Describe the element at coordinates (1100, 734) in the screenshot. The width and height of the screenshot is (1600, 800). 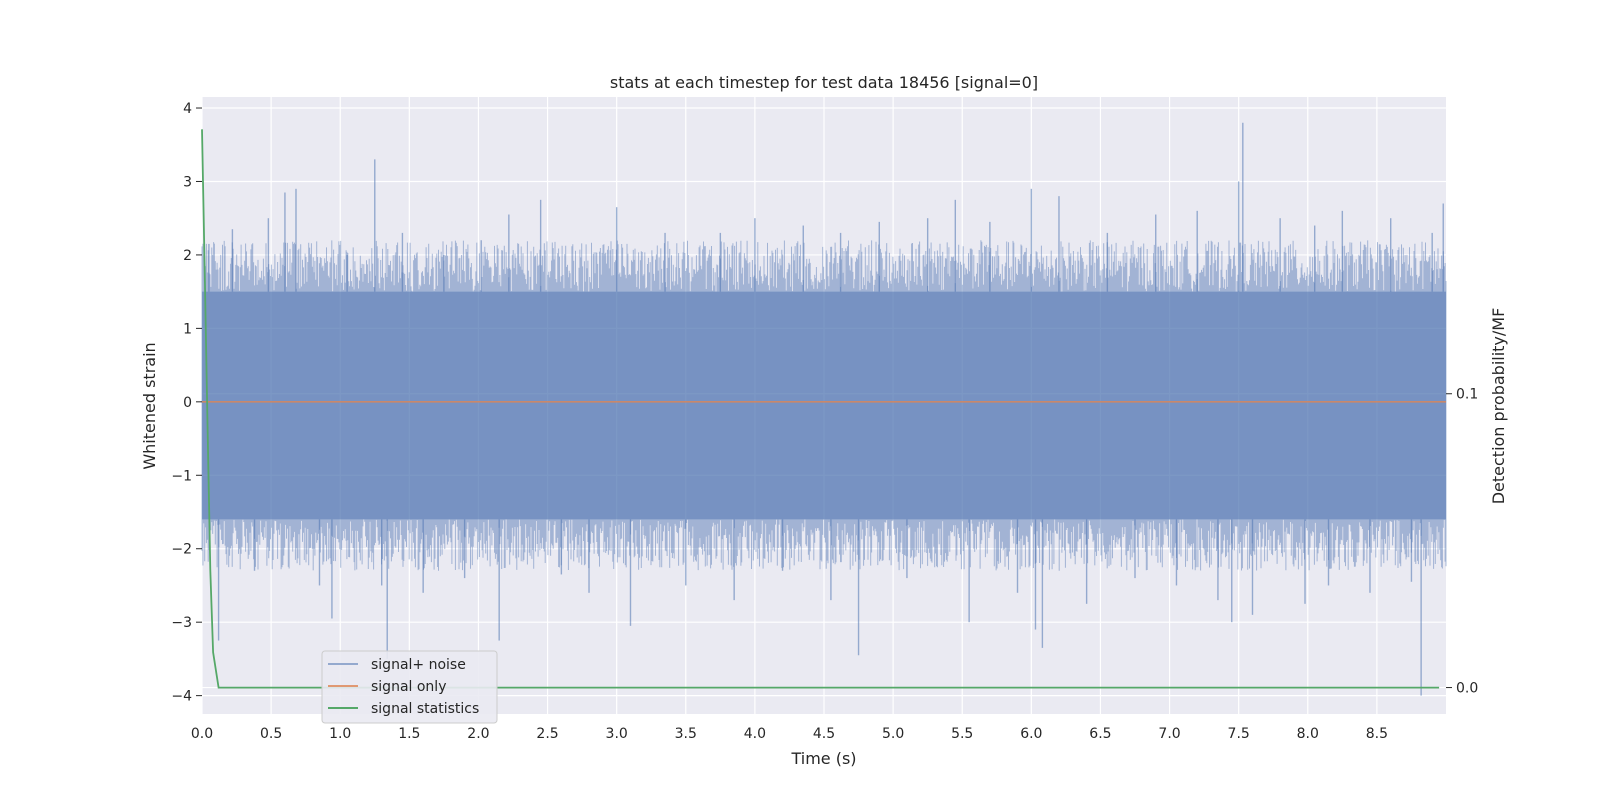
I see `x-tick-label: 6.5` at that location.